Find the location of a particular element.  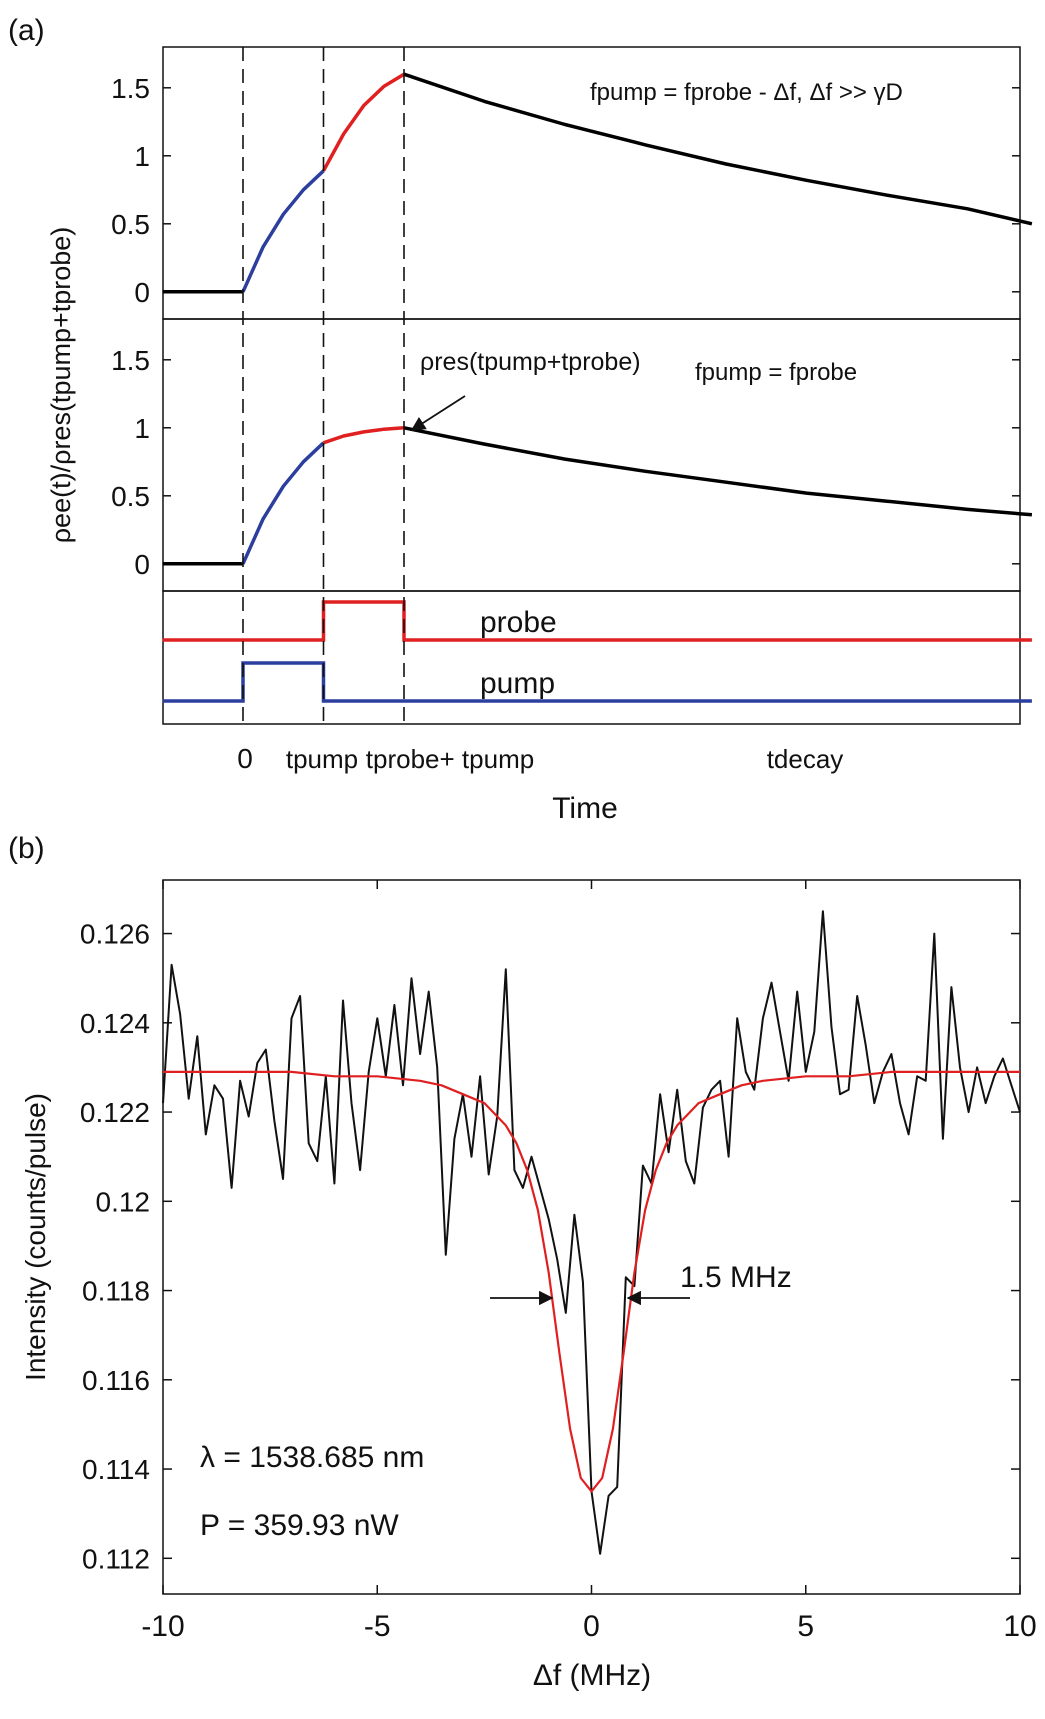

panel-b-ylabel: Intensity (counts/pulse) is located at coordinates (35, 1237).